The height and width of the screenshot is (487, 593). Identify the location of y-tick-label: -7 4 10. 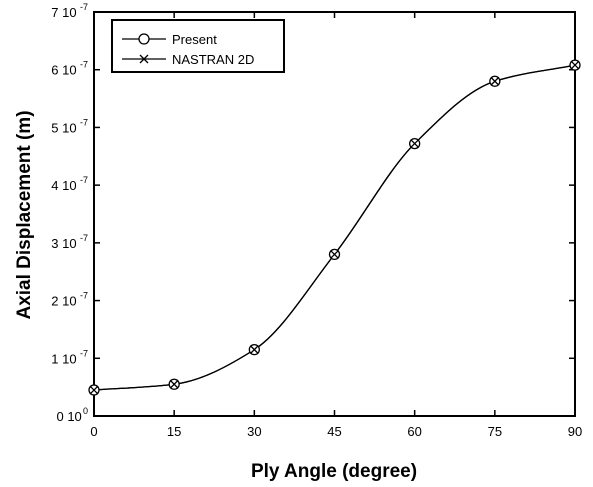
(69, 184).